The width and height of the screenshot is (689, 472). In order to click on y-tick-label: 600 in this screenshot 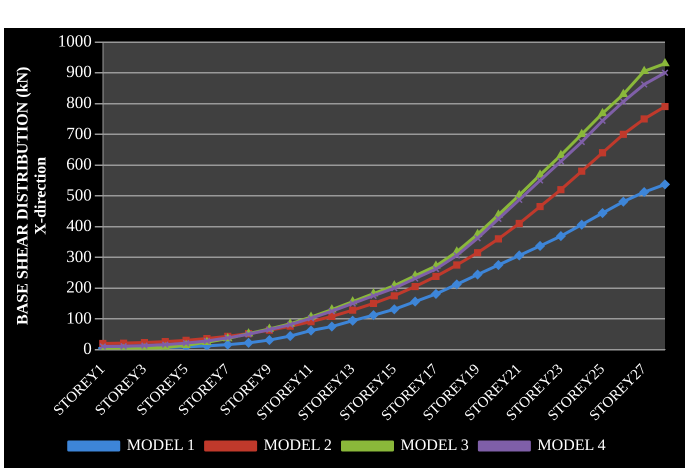, I will do `click(79, 164)`.